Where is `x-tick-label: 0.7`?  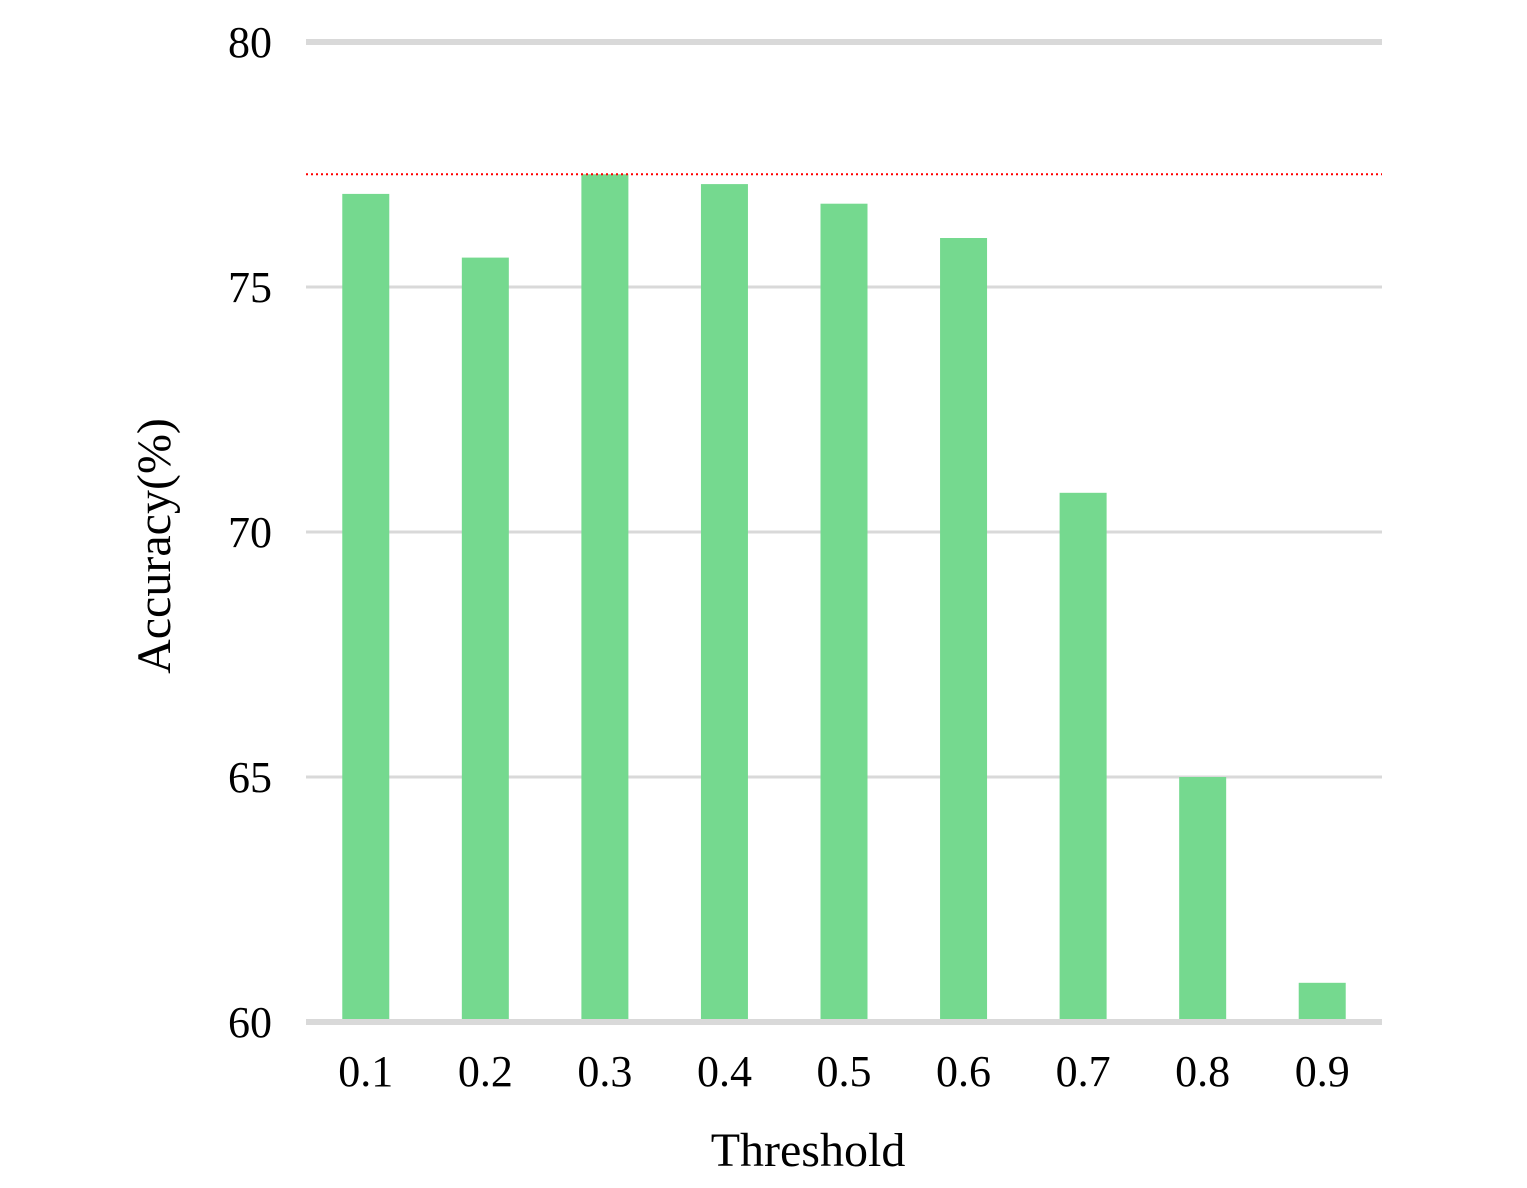 x-tick-label: 0.7 is located at coordinates (1083, 1071).